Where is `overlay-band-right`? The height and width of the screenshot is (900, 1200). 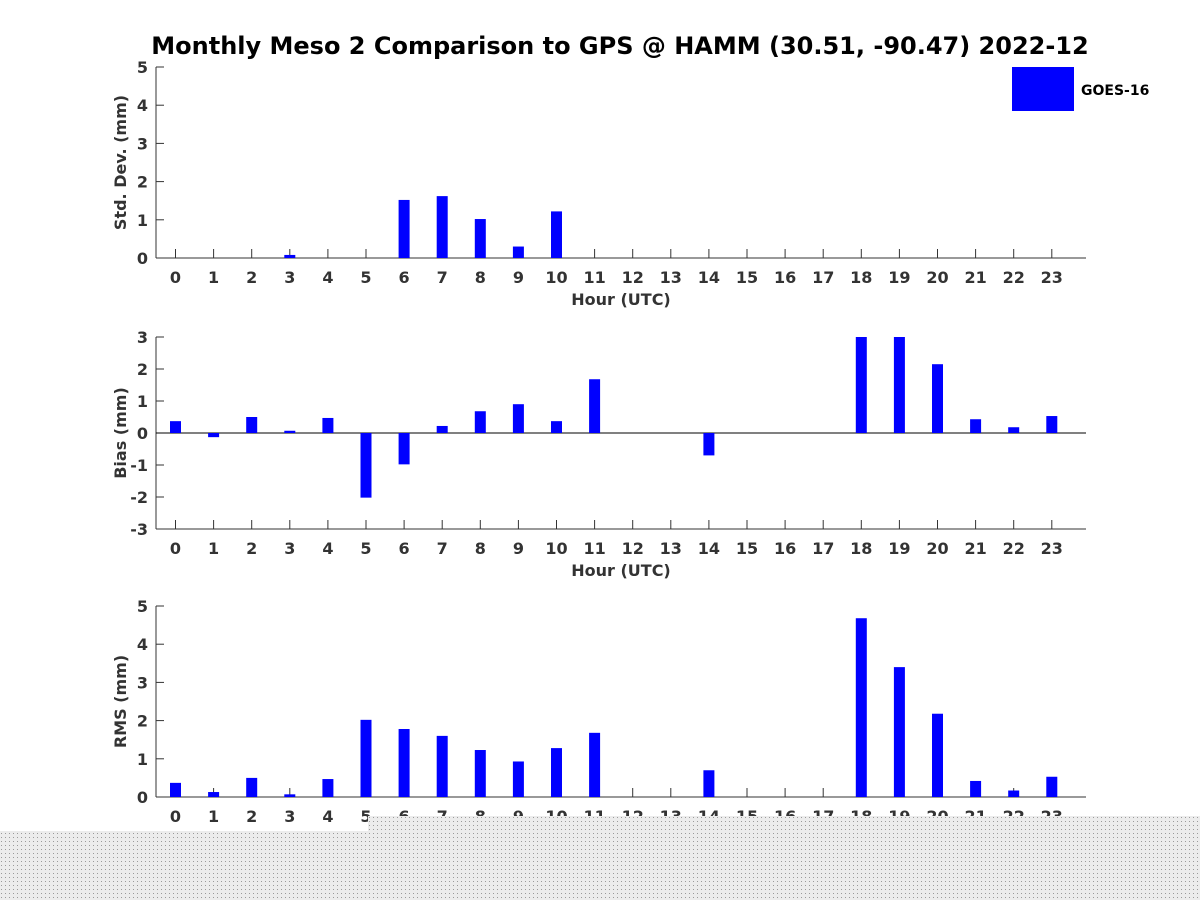
overlay-band-right is located at coordinates (784, 858).